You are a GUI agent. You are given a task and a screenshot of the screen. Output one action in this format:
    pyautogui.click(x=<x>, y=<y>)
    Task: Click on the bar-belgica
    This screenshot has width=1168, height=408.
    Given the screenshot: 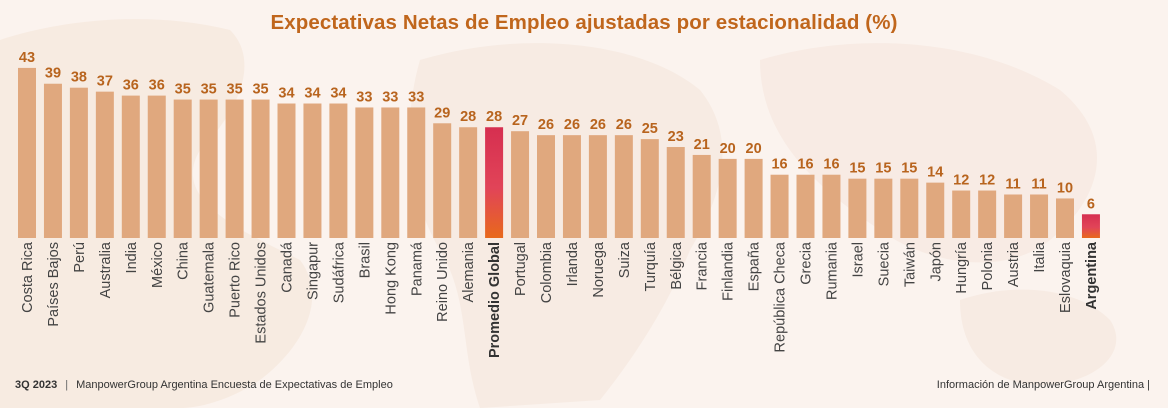 What is the action you would take?
    pyautogui.click(x=675, y=192)
    